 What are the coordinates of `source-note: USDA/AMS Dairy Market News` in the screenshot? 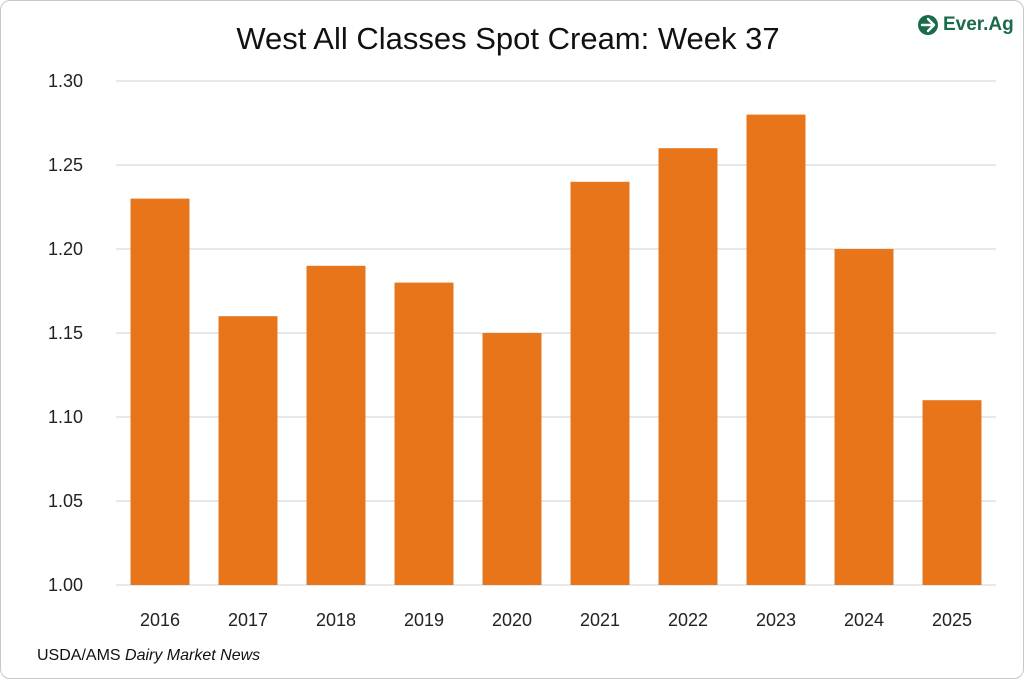 It's located at (148, 656).